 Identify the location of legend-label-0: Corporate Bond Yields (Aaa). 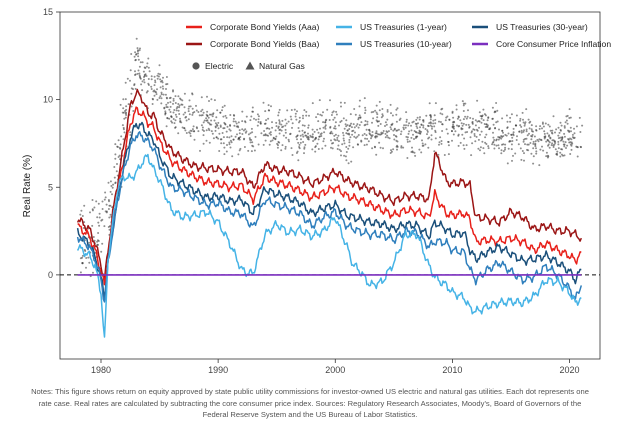
(265, 27).